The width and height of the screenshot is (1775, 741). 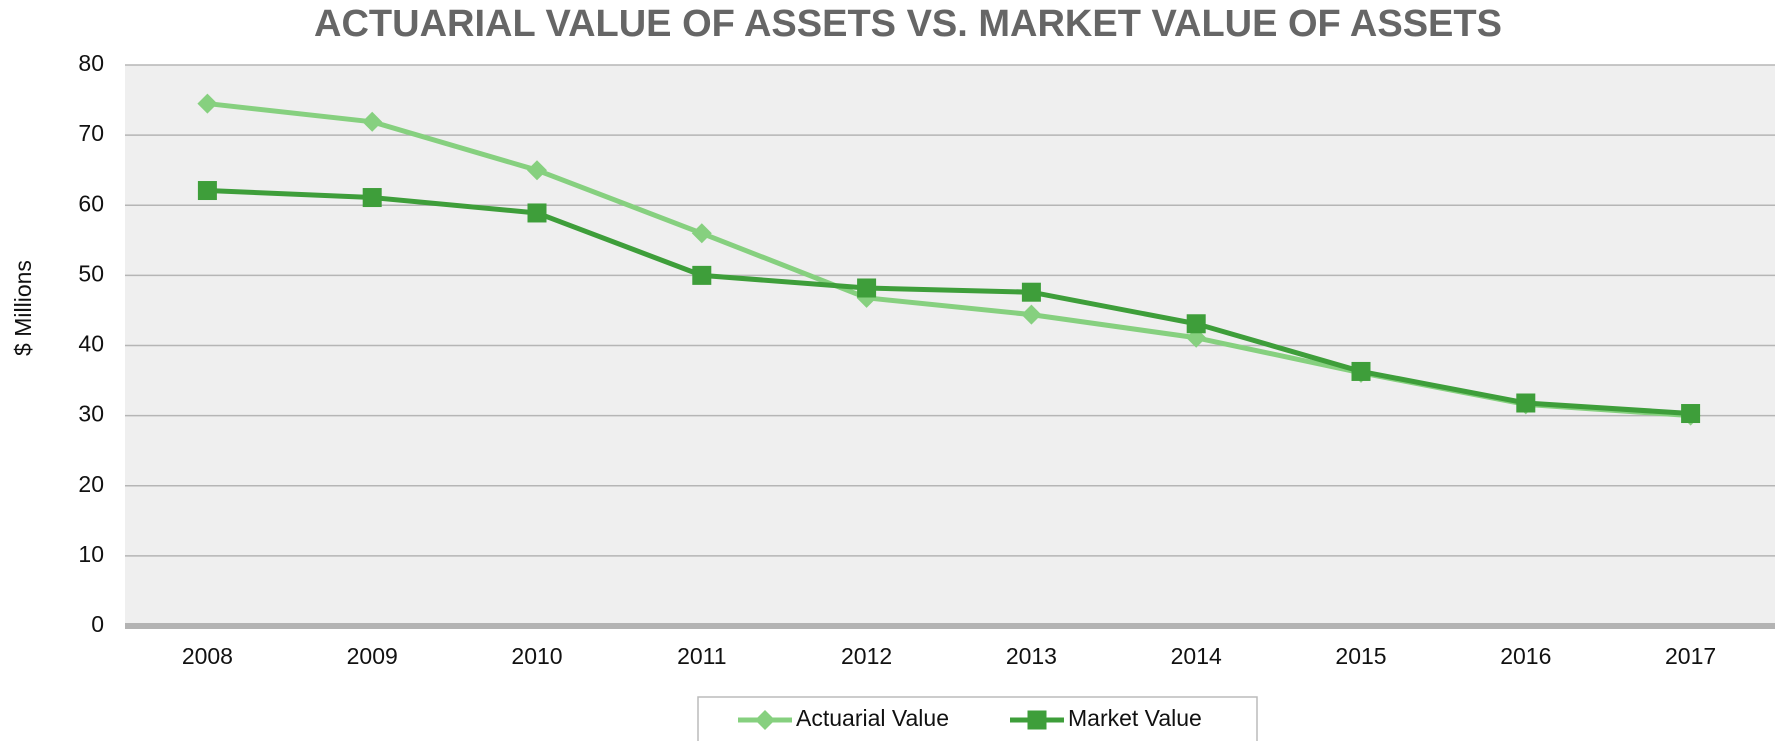 I want to click on x-tick-label: 2008, so click(x=207, y=656).